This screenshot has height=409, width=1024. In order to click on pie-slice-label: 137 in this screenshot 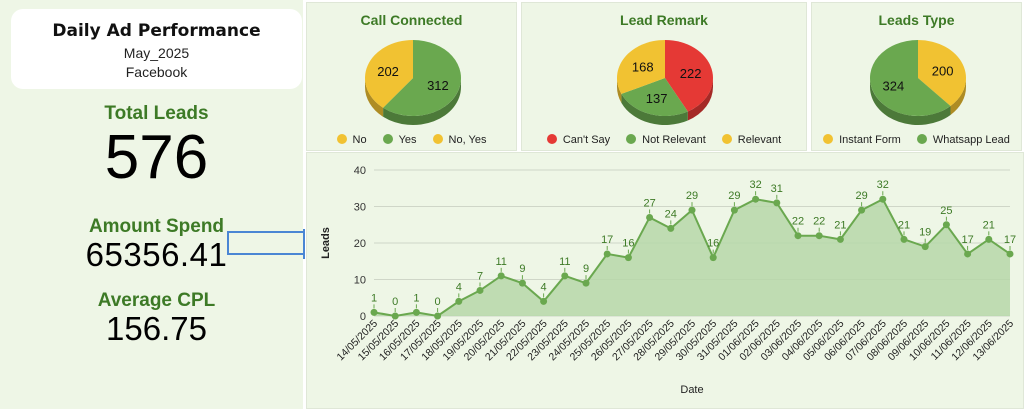, I will do `click(657, 98)`.